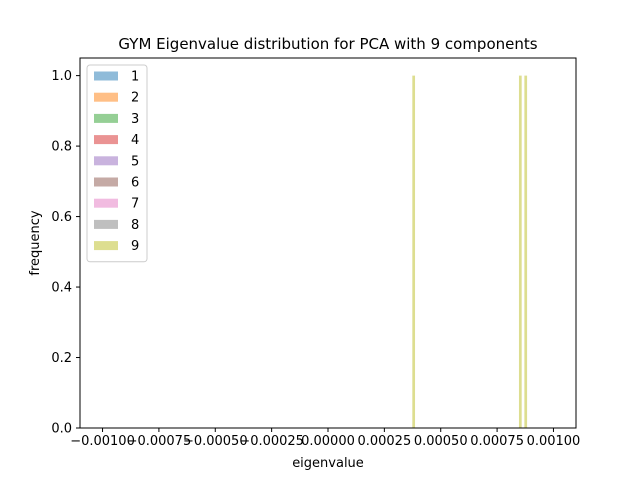 This screenshot has height=480, width=640. Describe the element at coordinates (135, 204) in the screenshot. I see `legend-label-7: 7` at that location.